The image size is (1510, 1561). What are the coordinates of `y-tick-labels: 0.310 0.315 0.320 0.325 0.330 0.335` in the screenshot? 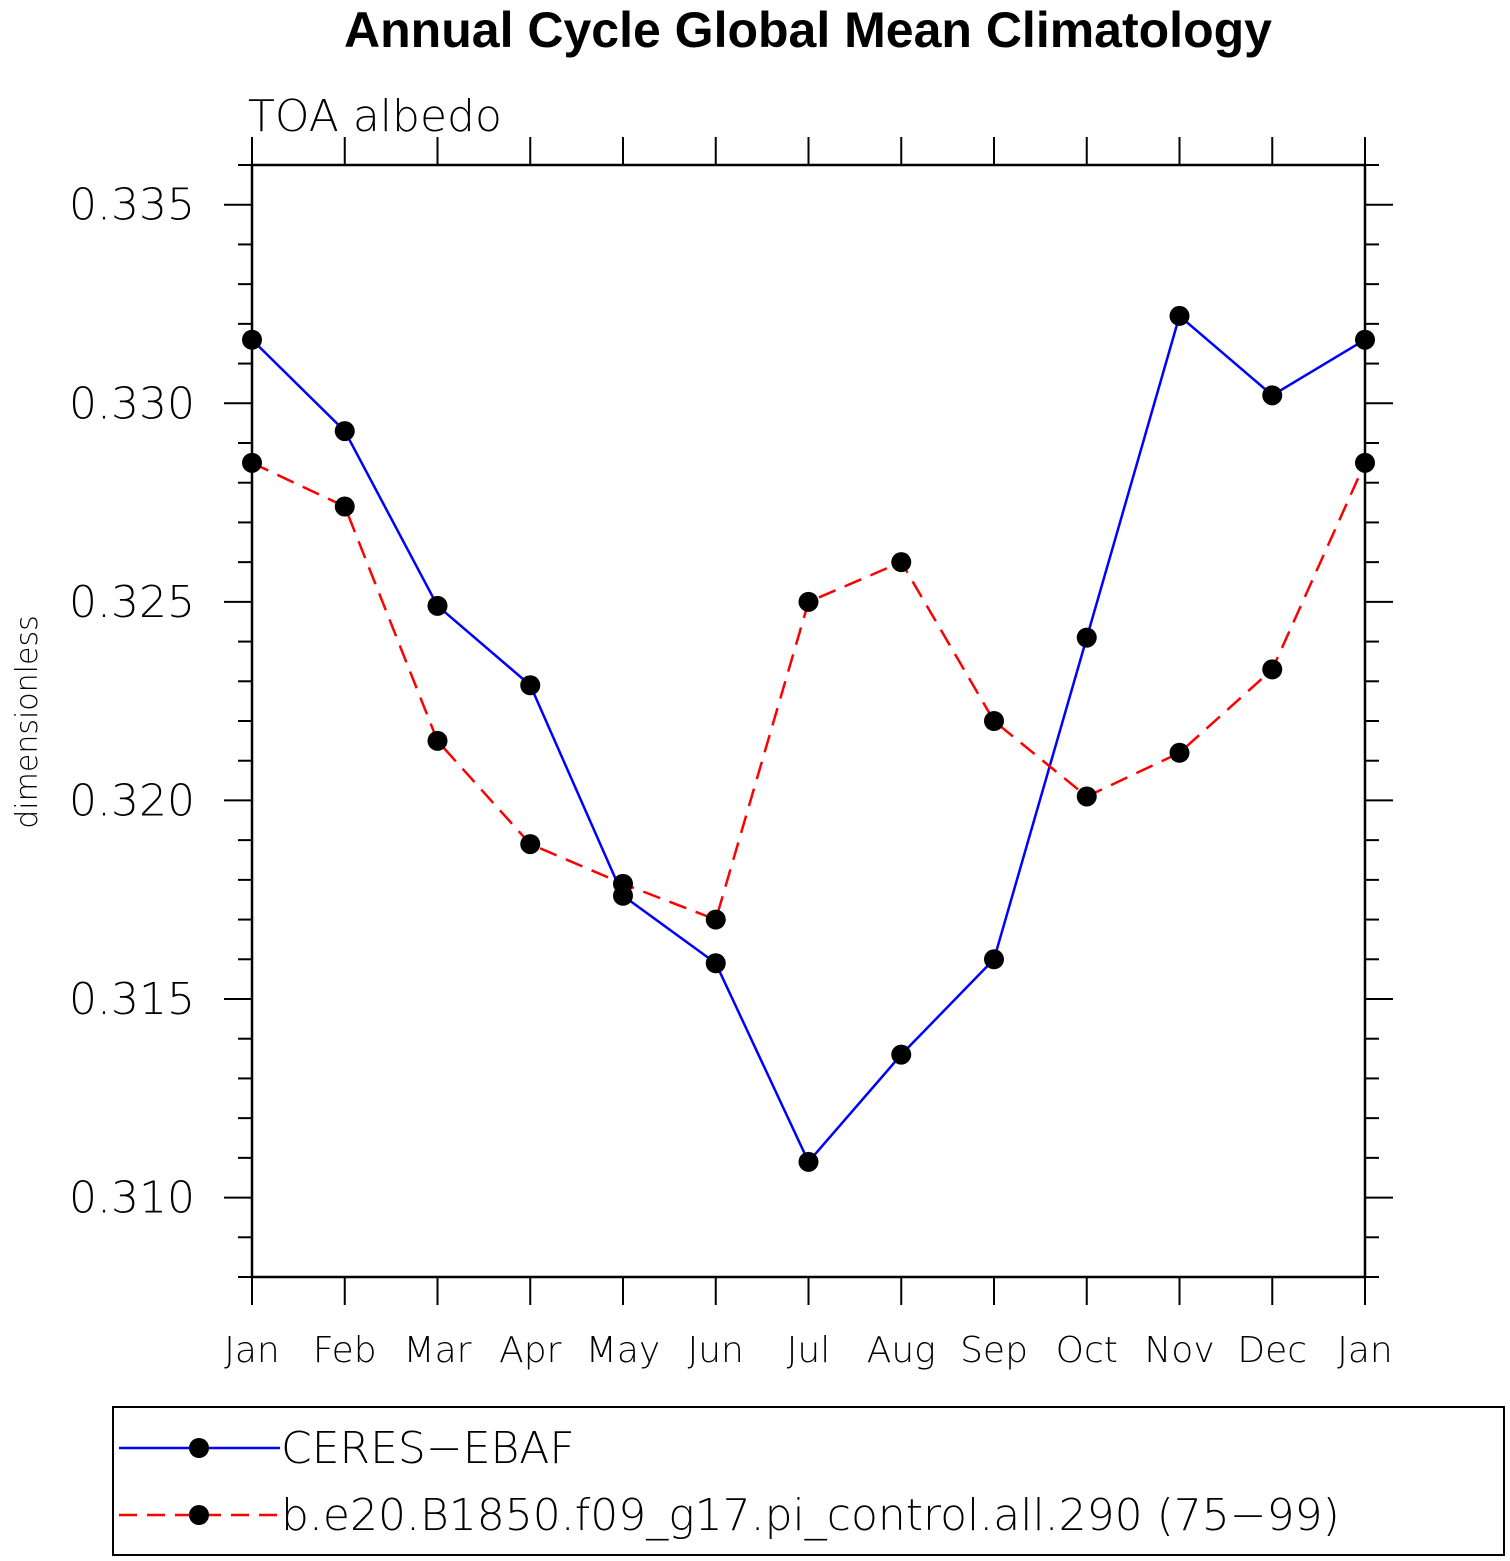 It's located at (132, 702).